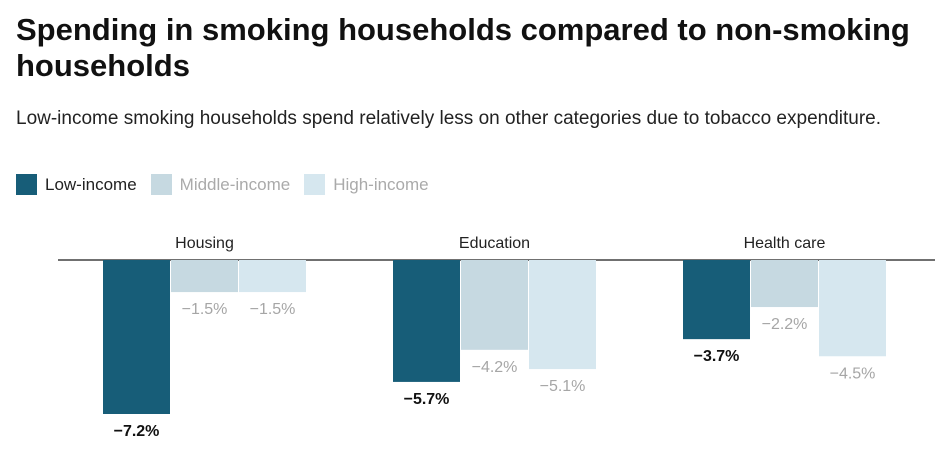 The width and height of the screenshot is (950, 464). I want to click on category-label: Education, so click(494, 243).